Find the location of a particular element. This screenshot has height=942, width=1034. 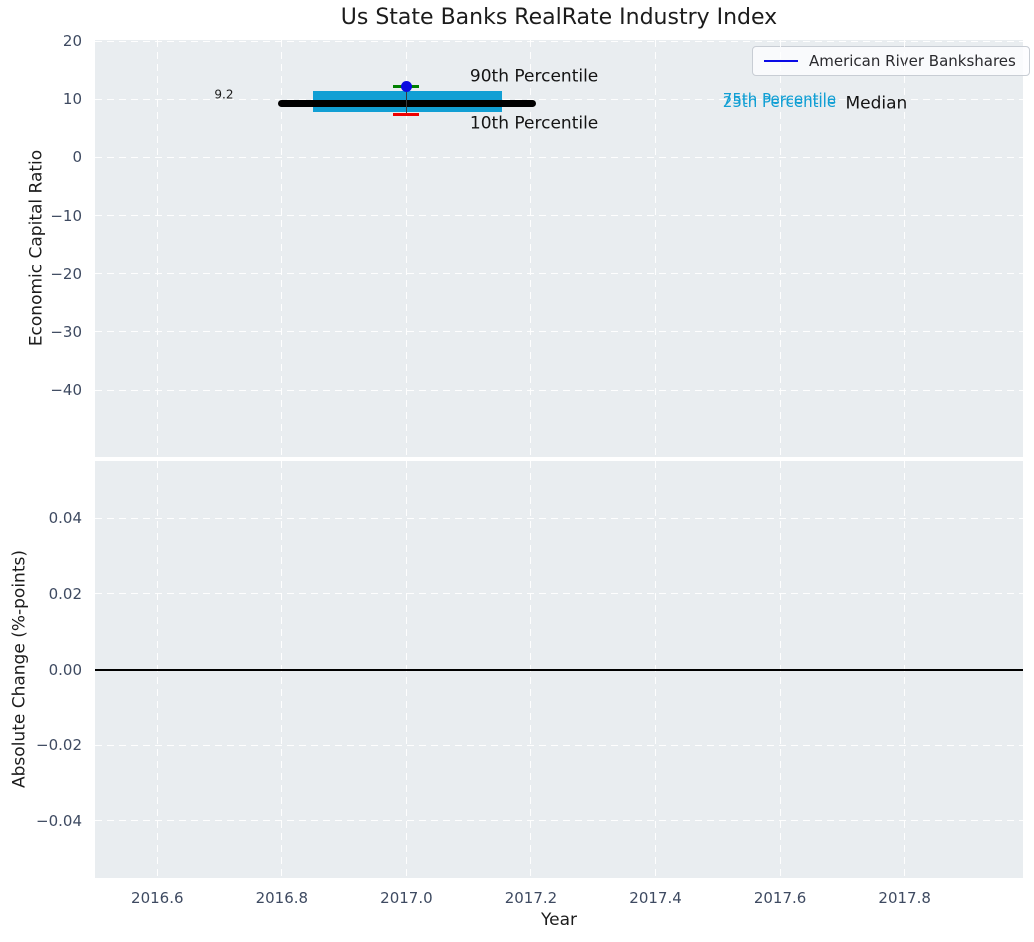

gridline-v-2017.4 is located at coordinates (656, 248).